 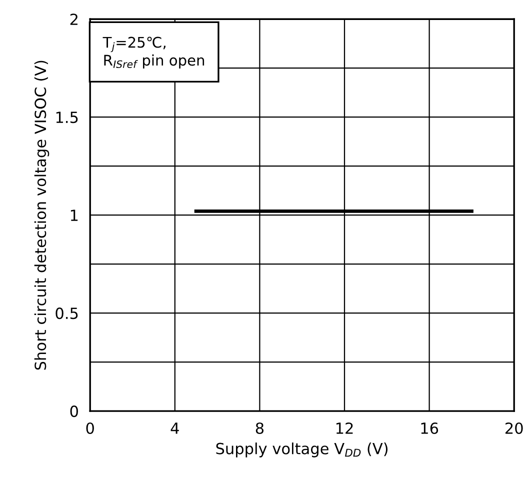 What do you see at coordinates (90, 428) in the screenshot?
I see `x-tick-label: 0` at bounding box center [90, 428].